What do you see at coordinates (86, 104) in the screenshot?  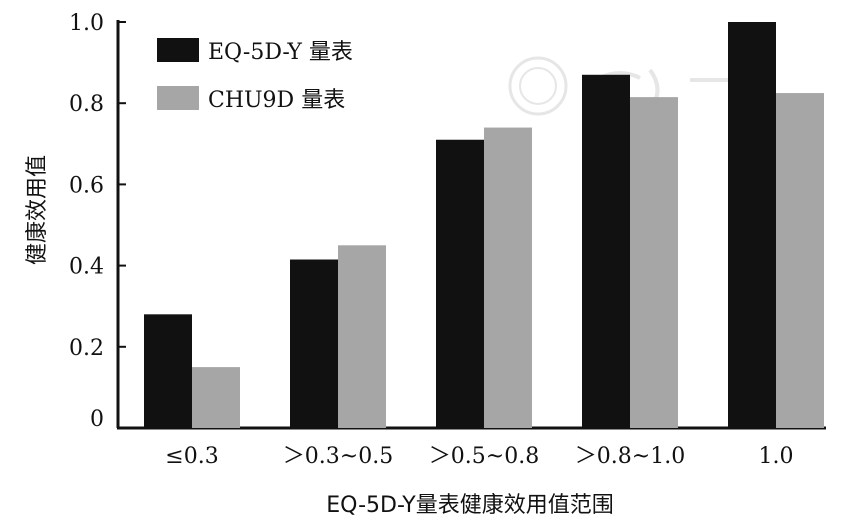 I see `y-tick-label: 0.8` at bounding box center [86, 104].